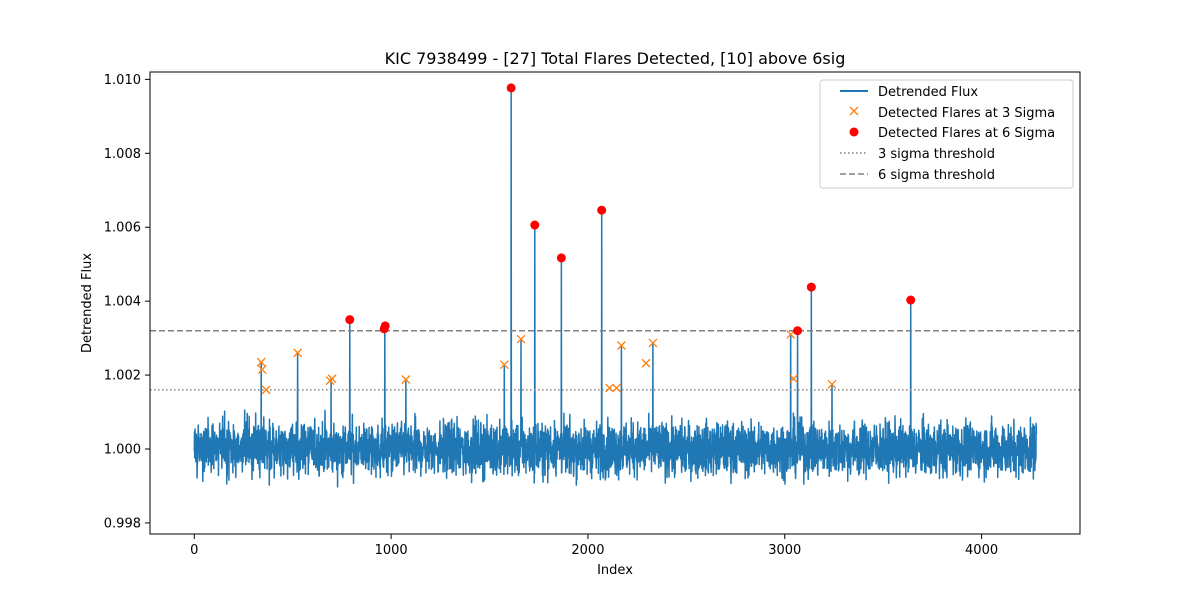  What do you see at coordinates (615, 570) in the screenshot?
I see `x-axis-label: Index` at bounding box center [615, 570].